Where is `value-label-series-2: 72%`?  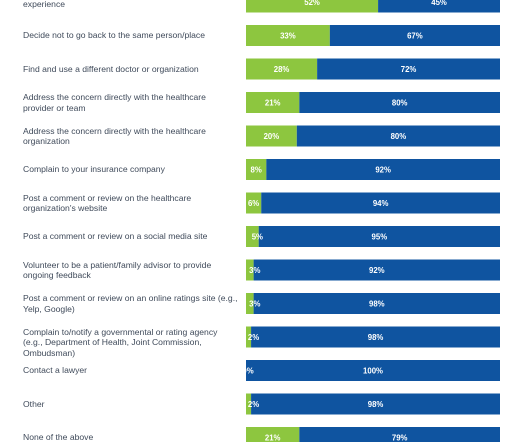
value-label-series-2: 72% is located at coordinates (409, 69).